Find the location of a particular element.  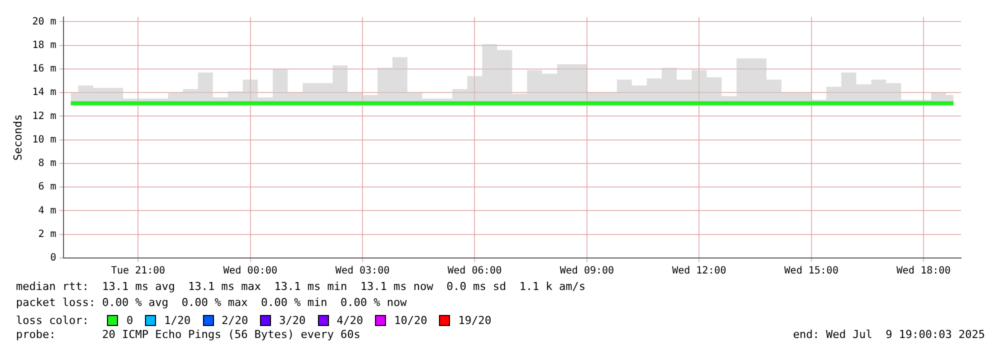

y-tick-label: 4 m is located at coordinates (47, 210).